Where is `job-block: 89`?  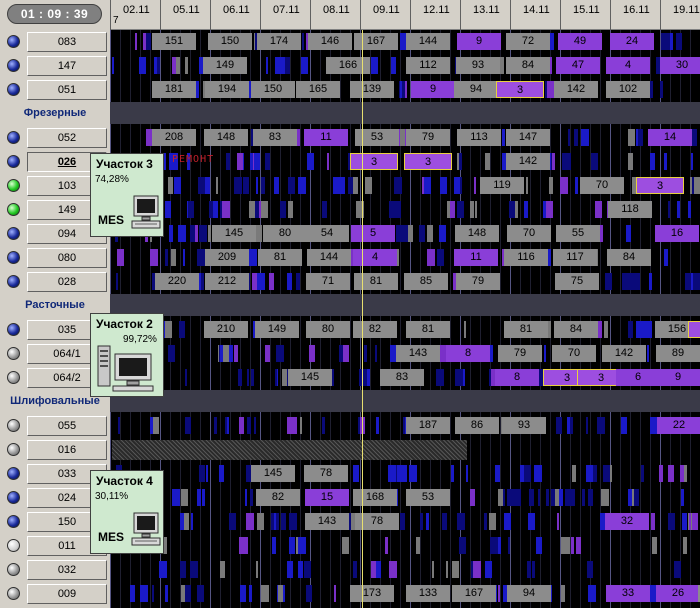
job-block: 89 is located at coordinates (678, 353).